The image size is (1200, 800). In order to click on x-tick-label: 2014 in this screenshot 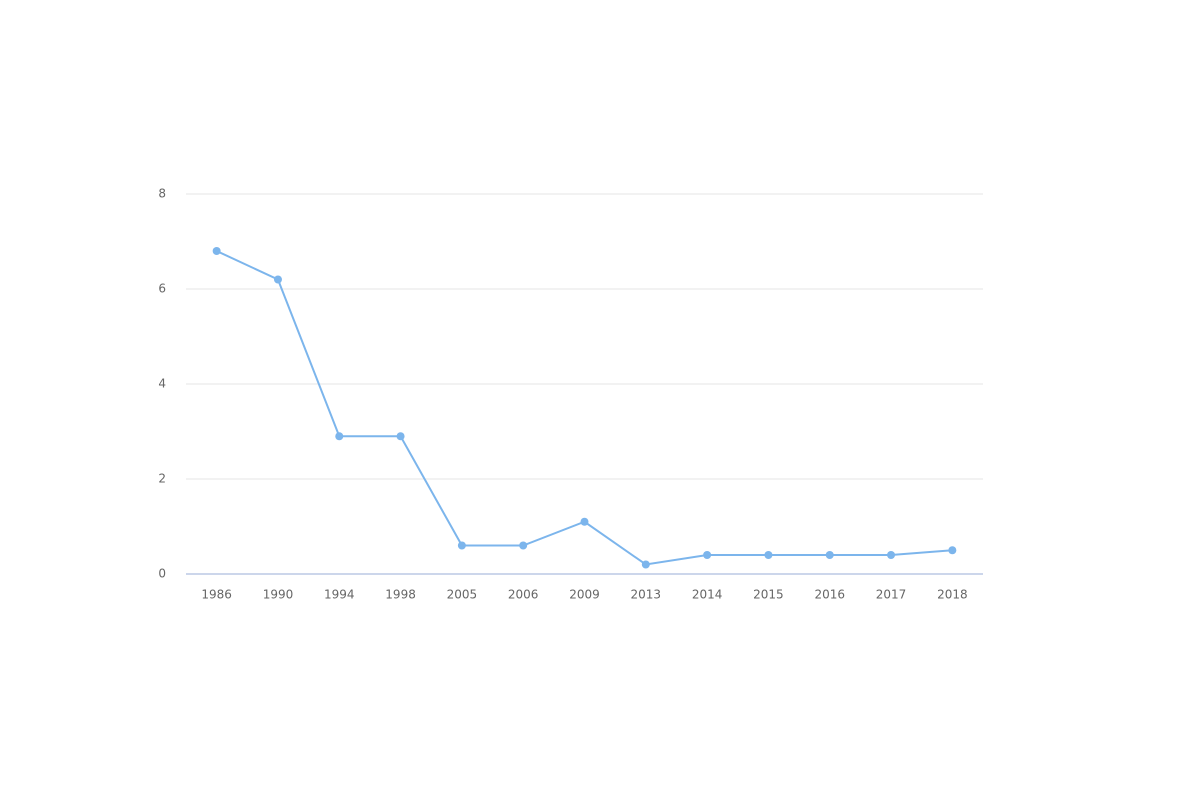, I will do `click(707, 595)`.